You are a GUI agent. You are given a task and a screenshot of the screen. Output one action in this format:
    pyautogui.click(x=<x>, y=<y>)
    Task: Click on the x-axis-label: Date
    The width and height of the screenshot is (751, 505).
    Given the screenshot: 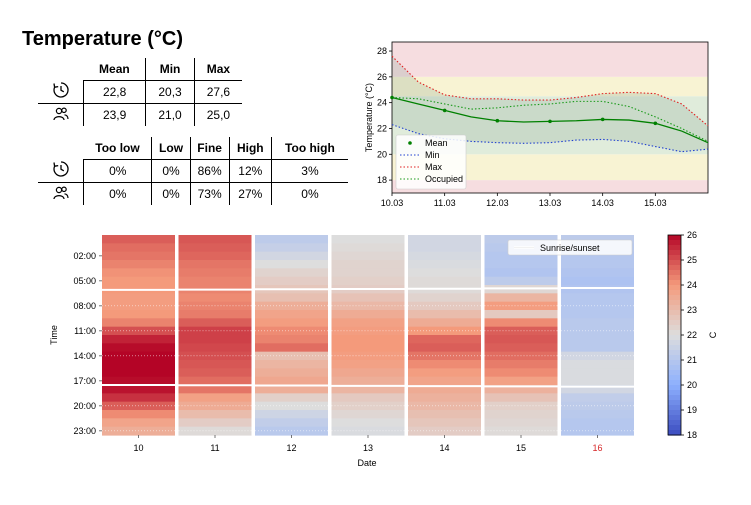 What is the action you would take?
    pyautogui.click(x=366, y=463)
    